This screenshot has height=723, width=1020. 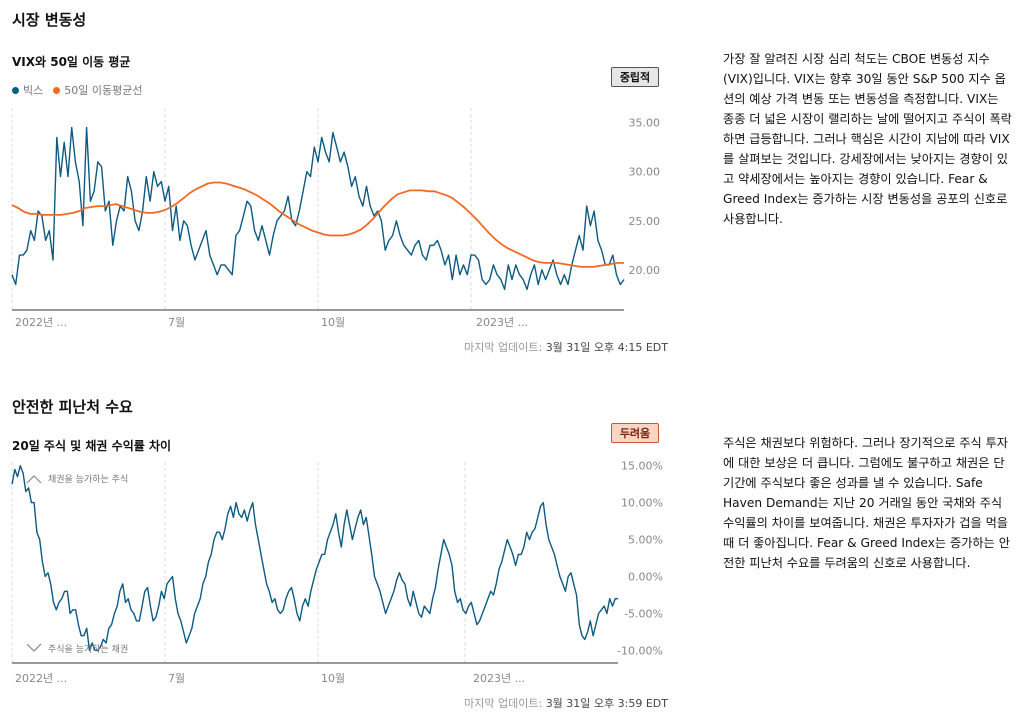 What do you see at coordinates (642, 503) in the screenshot?
I see `chart2-y-tick-label: 10.00%` at bounding box center [642, 503].